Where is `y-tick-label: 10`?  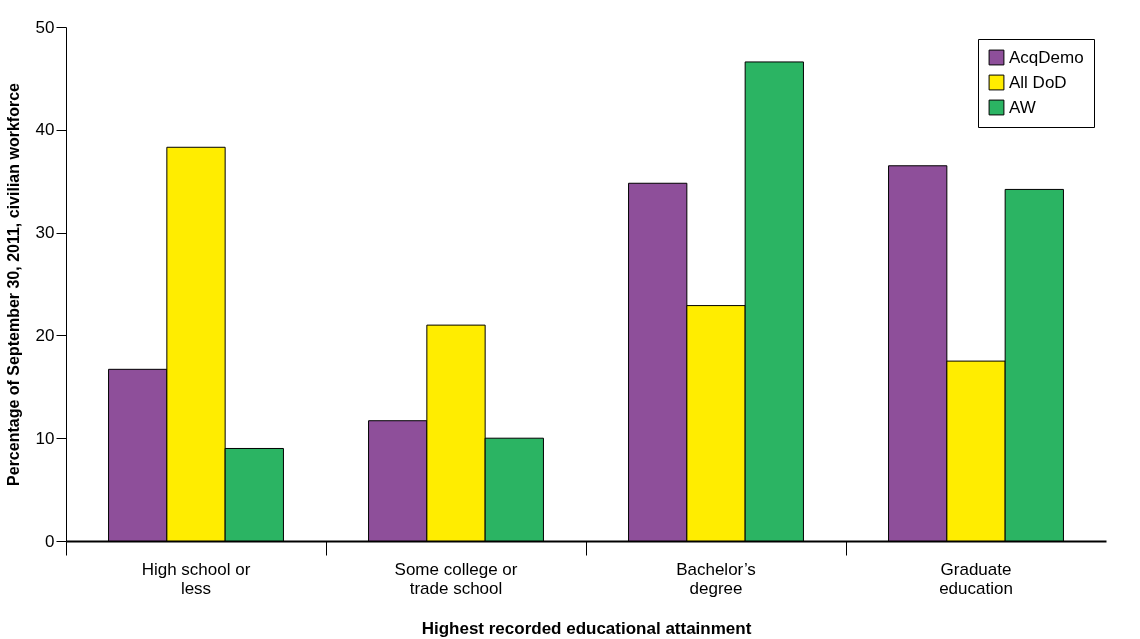 y-tick-label: 10 is located at coordinates (45, 438).